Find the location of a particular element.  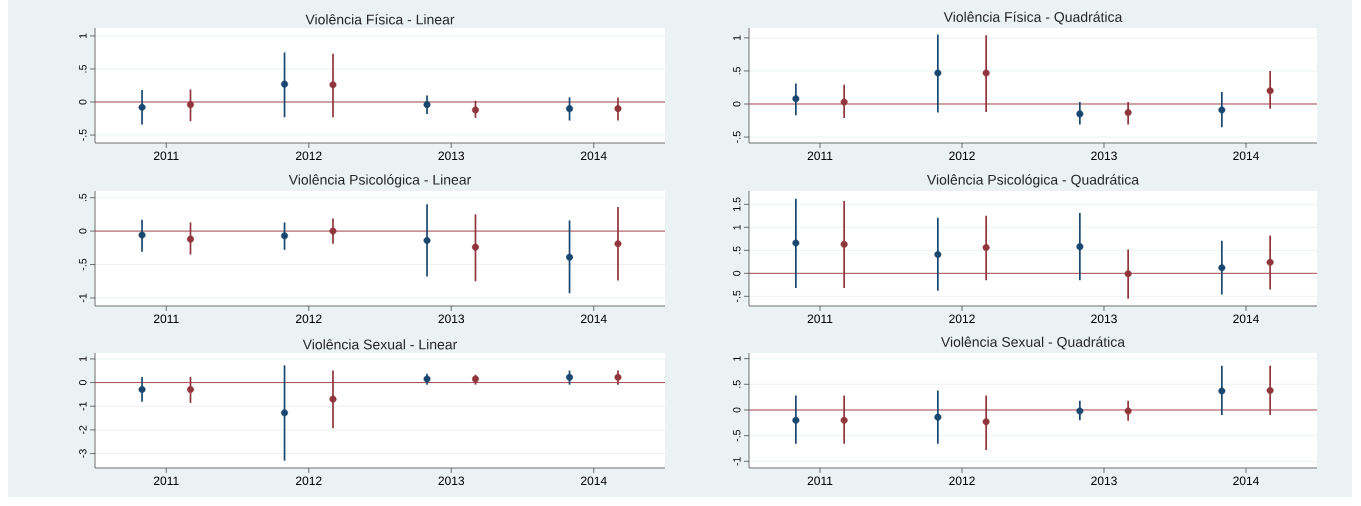

chart-title: Violência Física - Quadrática is located at coordinates (1033, 18).